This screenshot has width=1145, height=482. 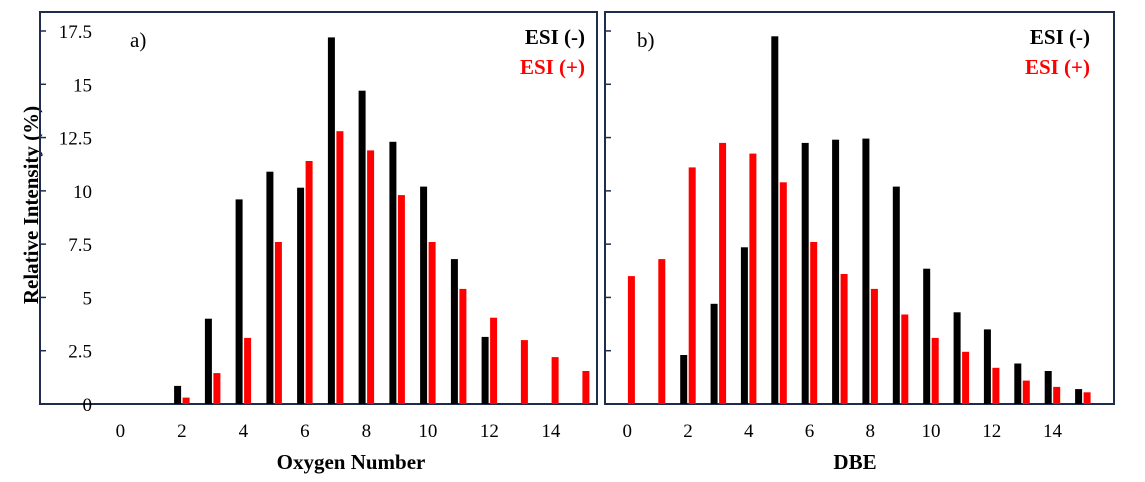 What do you see at coordinates (854, 462) in the screenshot?
I see `x-axis-title: DBE` at bounding box center [854, 462].